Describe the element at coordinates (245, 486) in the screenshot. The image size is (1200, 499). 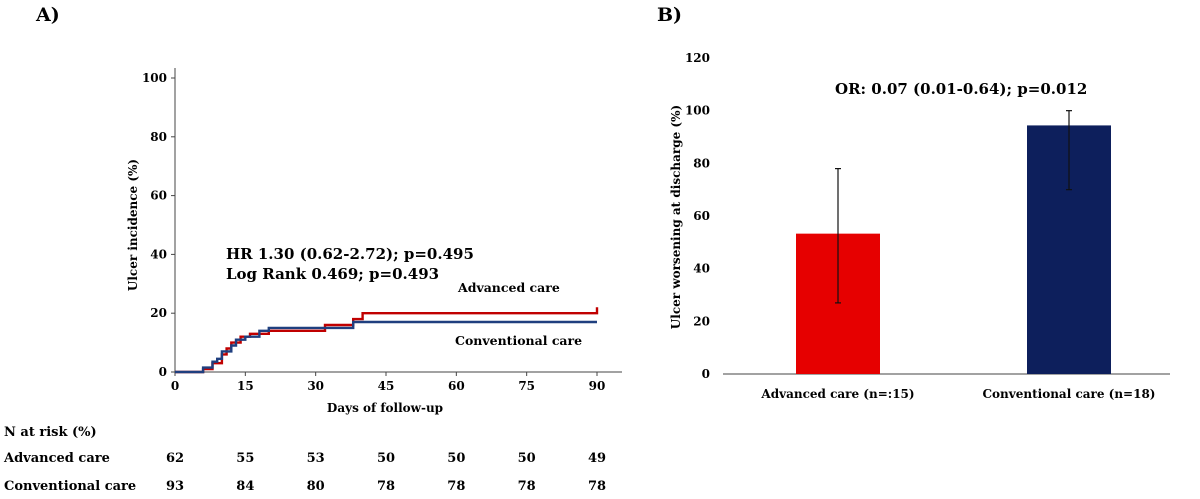
I see `risk-value-conventional: 84` at that location.